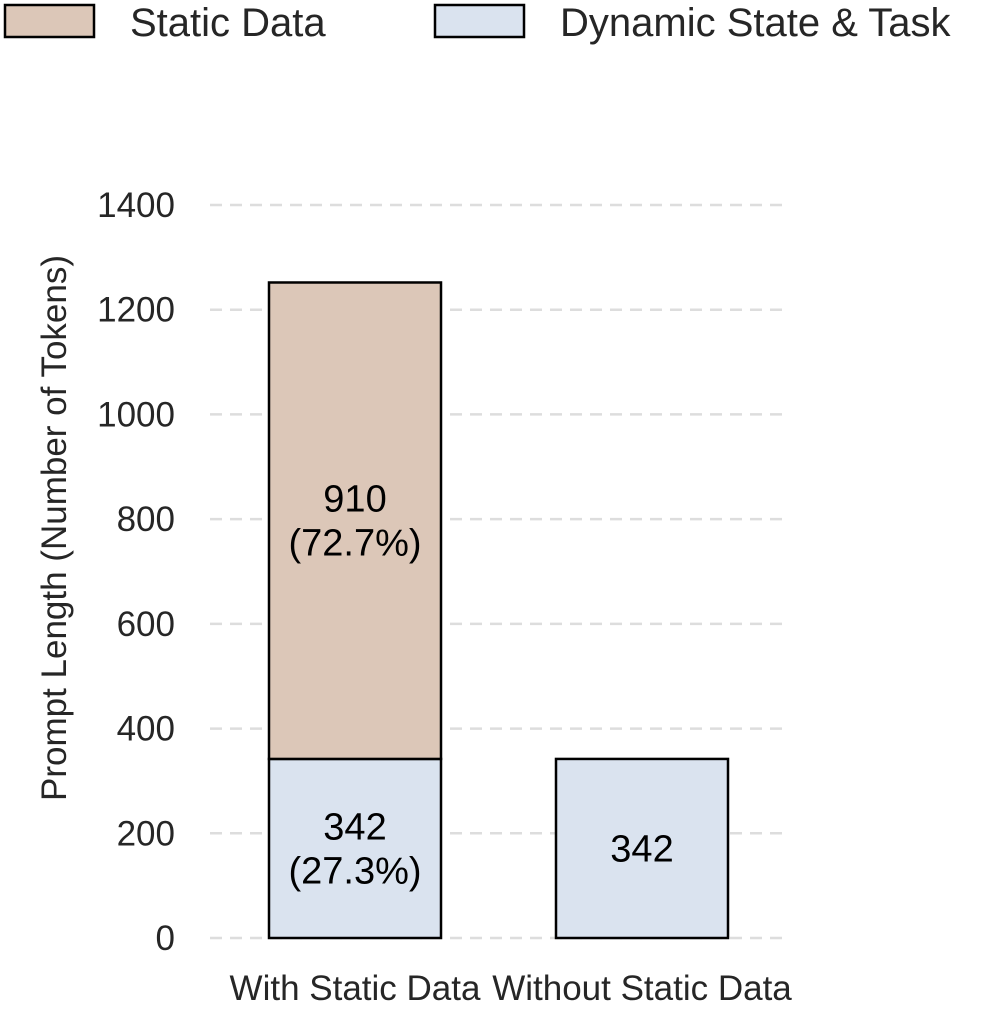 This screenshot has width=995, height=1012. I want to click on bar-value-label: 910 (72.7%), so click(354, 522).